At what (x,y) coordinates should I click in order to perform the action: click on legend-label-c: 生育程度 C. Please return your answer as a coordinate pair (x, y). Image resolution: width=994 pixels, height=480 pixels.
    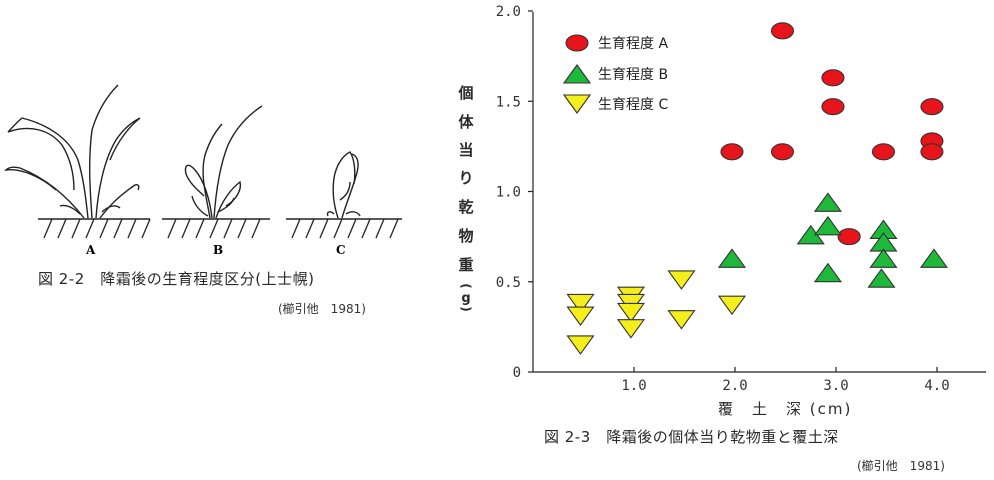
    Looking at the image, I should click on (633, 105).